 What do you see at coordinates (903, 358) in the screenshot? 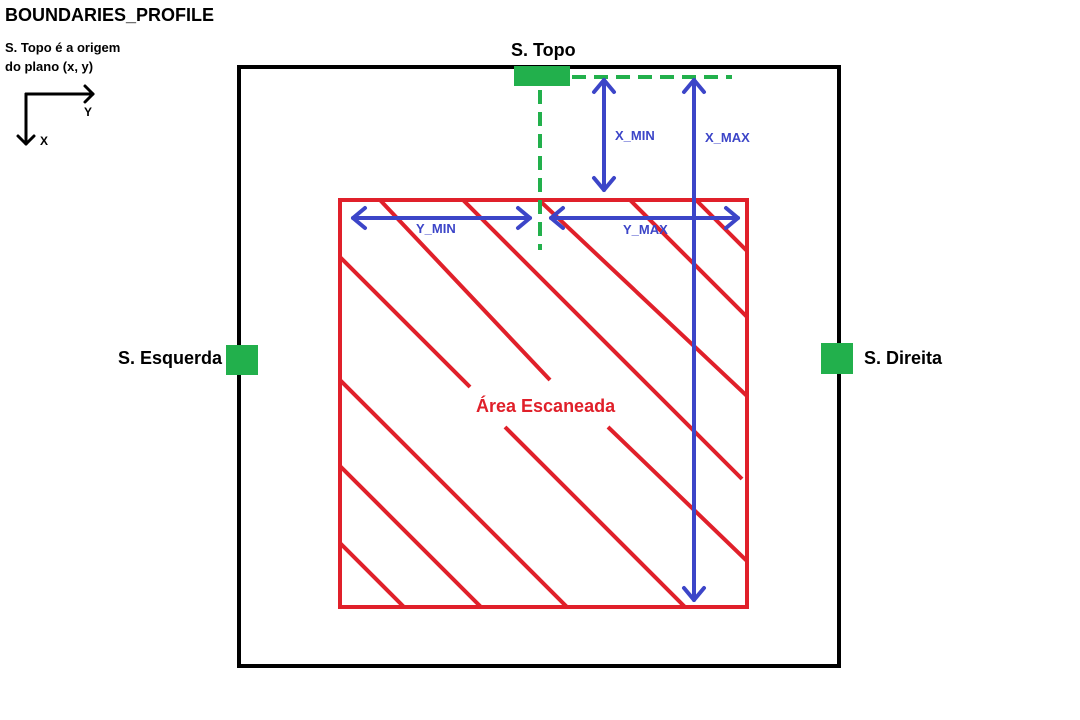
I see `sensor-right-label: S. Direita` at bounding box center [903, 358].